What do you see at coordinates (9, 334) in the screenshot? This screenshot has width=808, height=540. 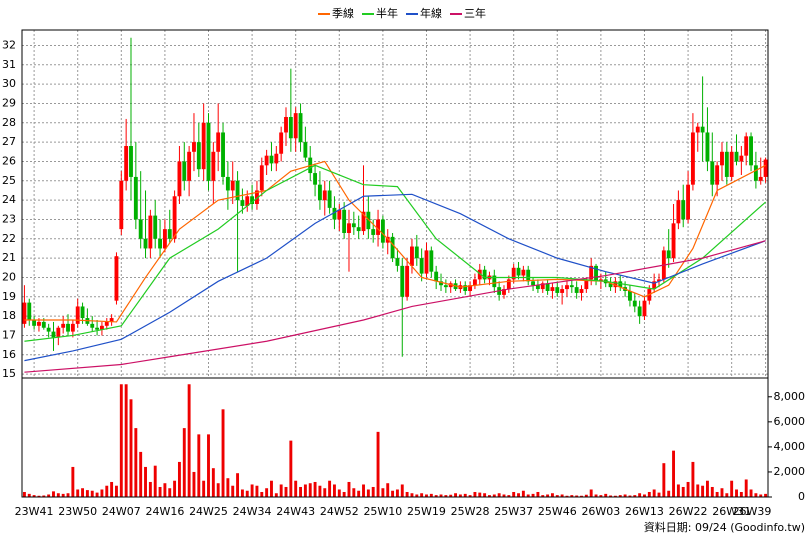 I see `y-tick-label: 17` at bounding box center [9, 334].